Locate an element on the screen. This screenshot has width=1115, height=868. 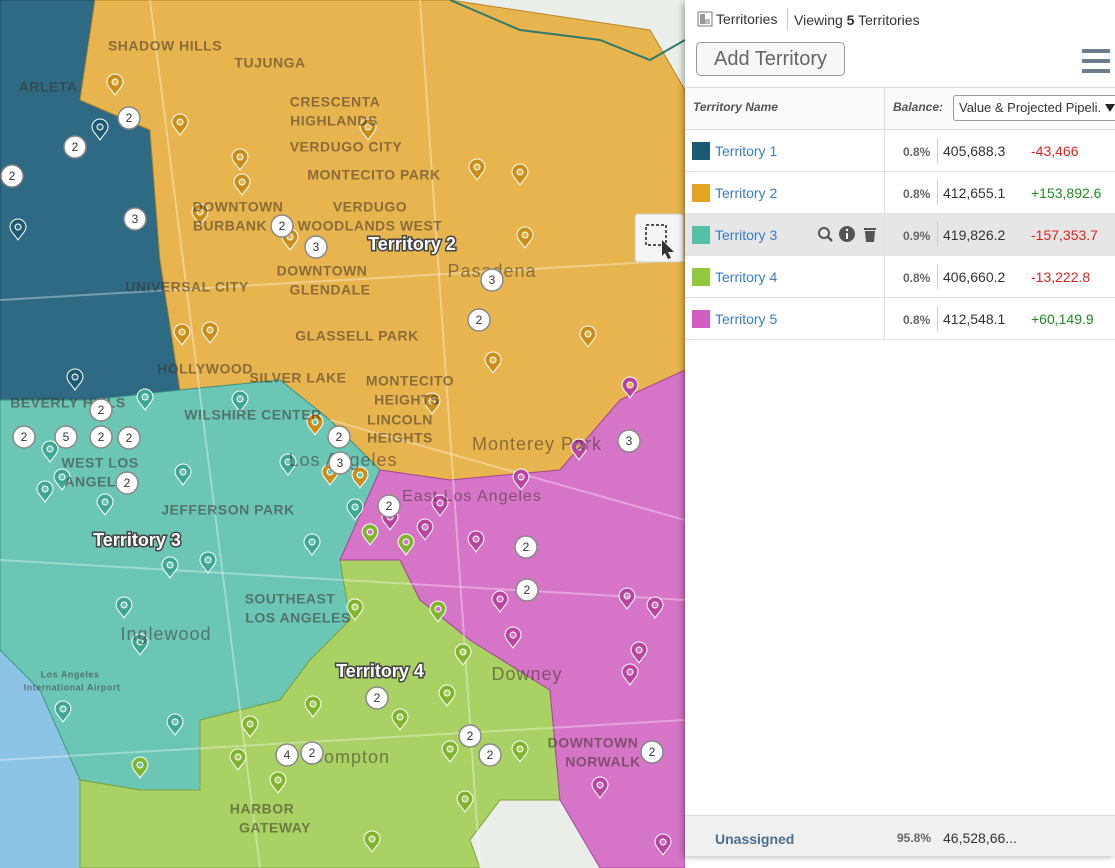
place-label: HARBOR is located at coordinates (262, 809).